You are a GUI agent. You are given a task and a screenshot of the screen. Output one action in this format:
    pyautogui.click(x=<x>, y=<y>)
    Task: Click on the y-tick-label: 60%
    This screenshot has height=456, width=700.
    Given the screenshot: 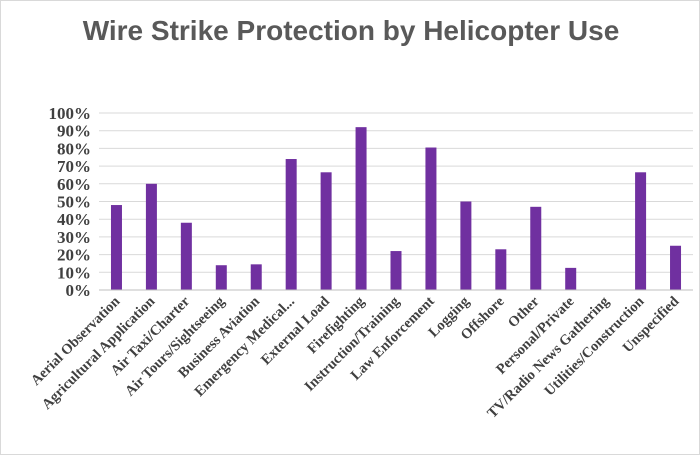 What is the action you would take?
    pyautogui.click(x=74, y=184)
    